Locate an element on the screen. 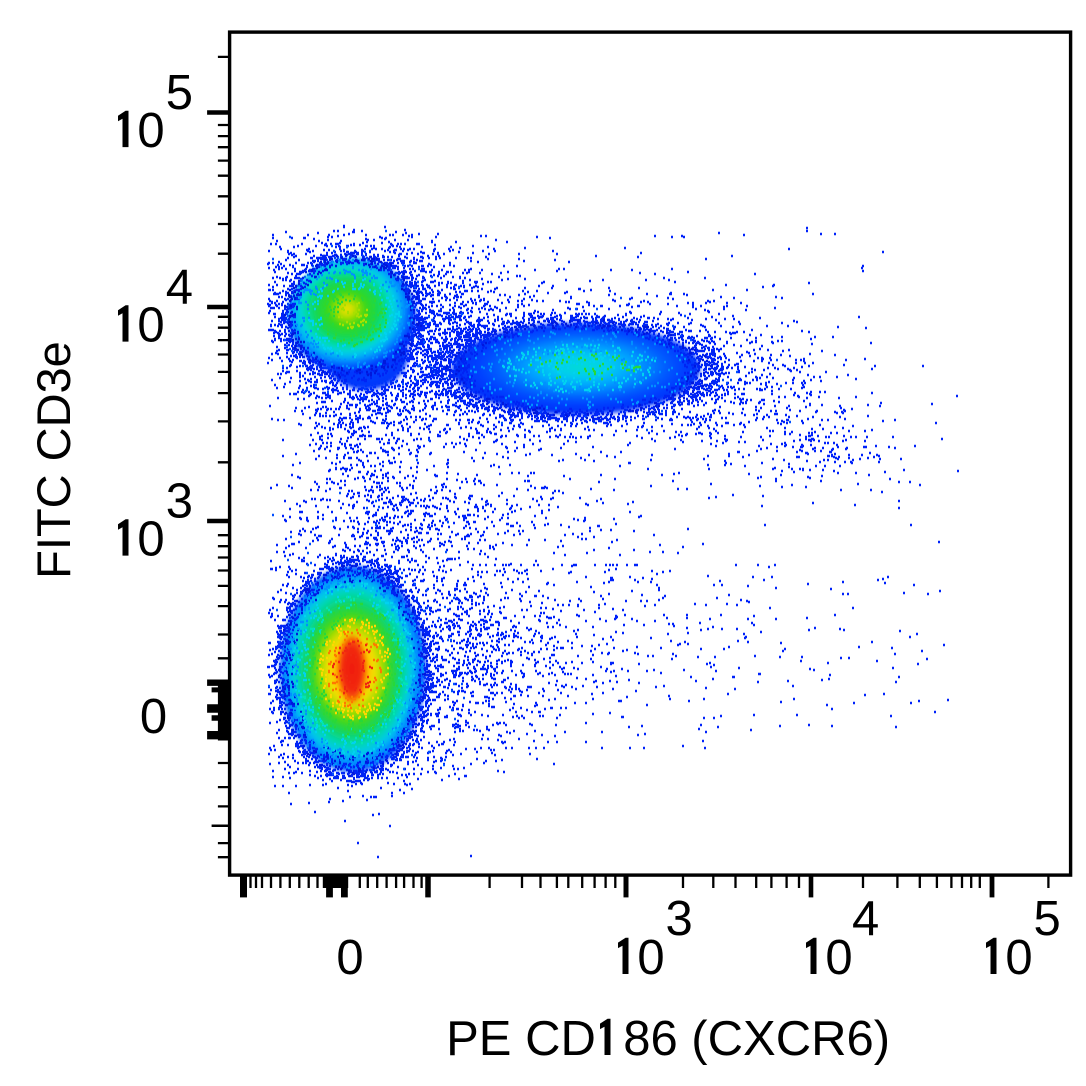 The image size is (1086, 1086). svg-text: PE CD is located at coordinates (521, 1039).